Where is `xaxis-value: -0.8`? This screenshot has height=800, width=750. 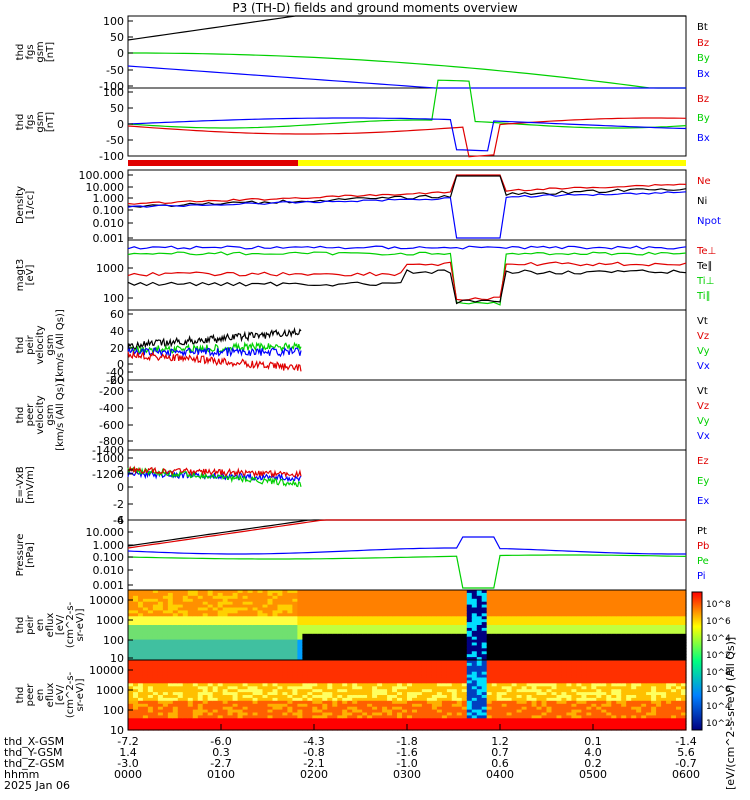 xaxis-value: -0.8 is located at coordinates (314, 752).